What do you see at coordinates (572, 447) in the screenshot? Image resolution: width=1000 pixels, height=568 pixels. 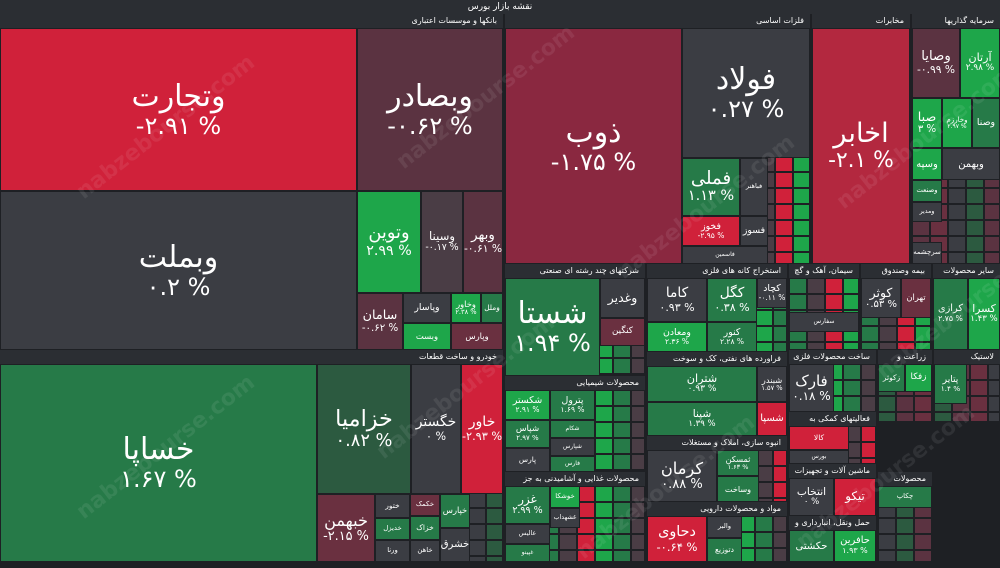 I see `stock-tile: شپارس` at bounding box center [572, 447].